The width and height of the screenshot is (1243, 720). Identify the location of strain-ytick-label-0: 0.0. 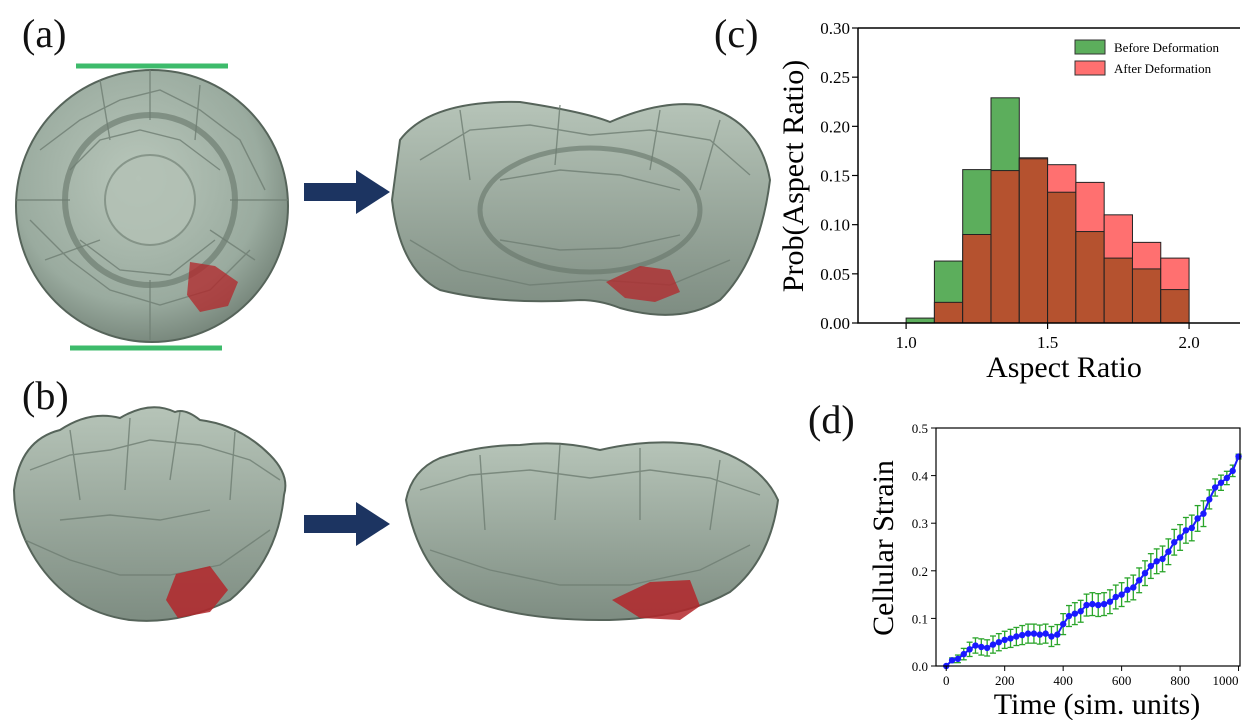
(920, 666).